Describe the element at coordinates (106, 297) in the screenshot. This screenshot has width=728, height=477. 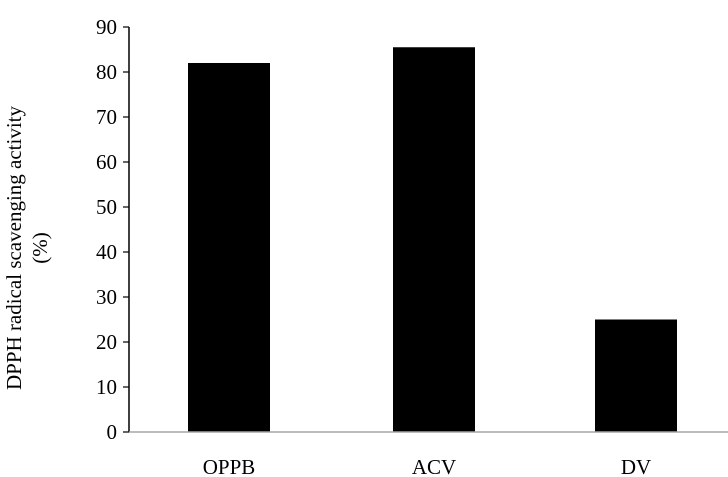
I see `y-tick-label: 30` at that location.